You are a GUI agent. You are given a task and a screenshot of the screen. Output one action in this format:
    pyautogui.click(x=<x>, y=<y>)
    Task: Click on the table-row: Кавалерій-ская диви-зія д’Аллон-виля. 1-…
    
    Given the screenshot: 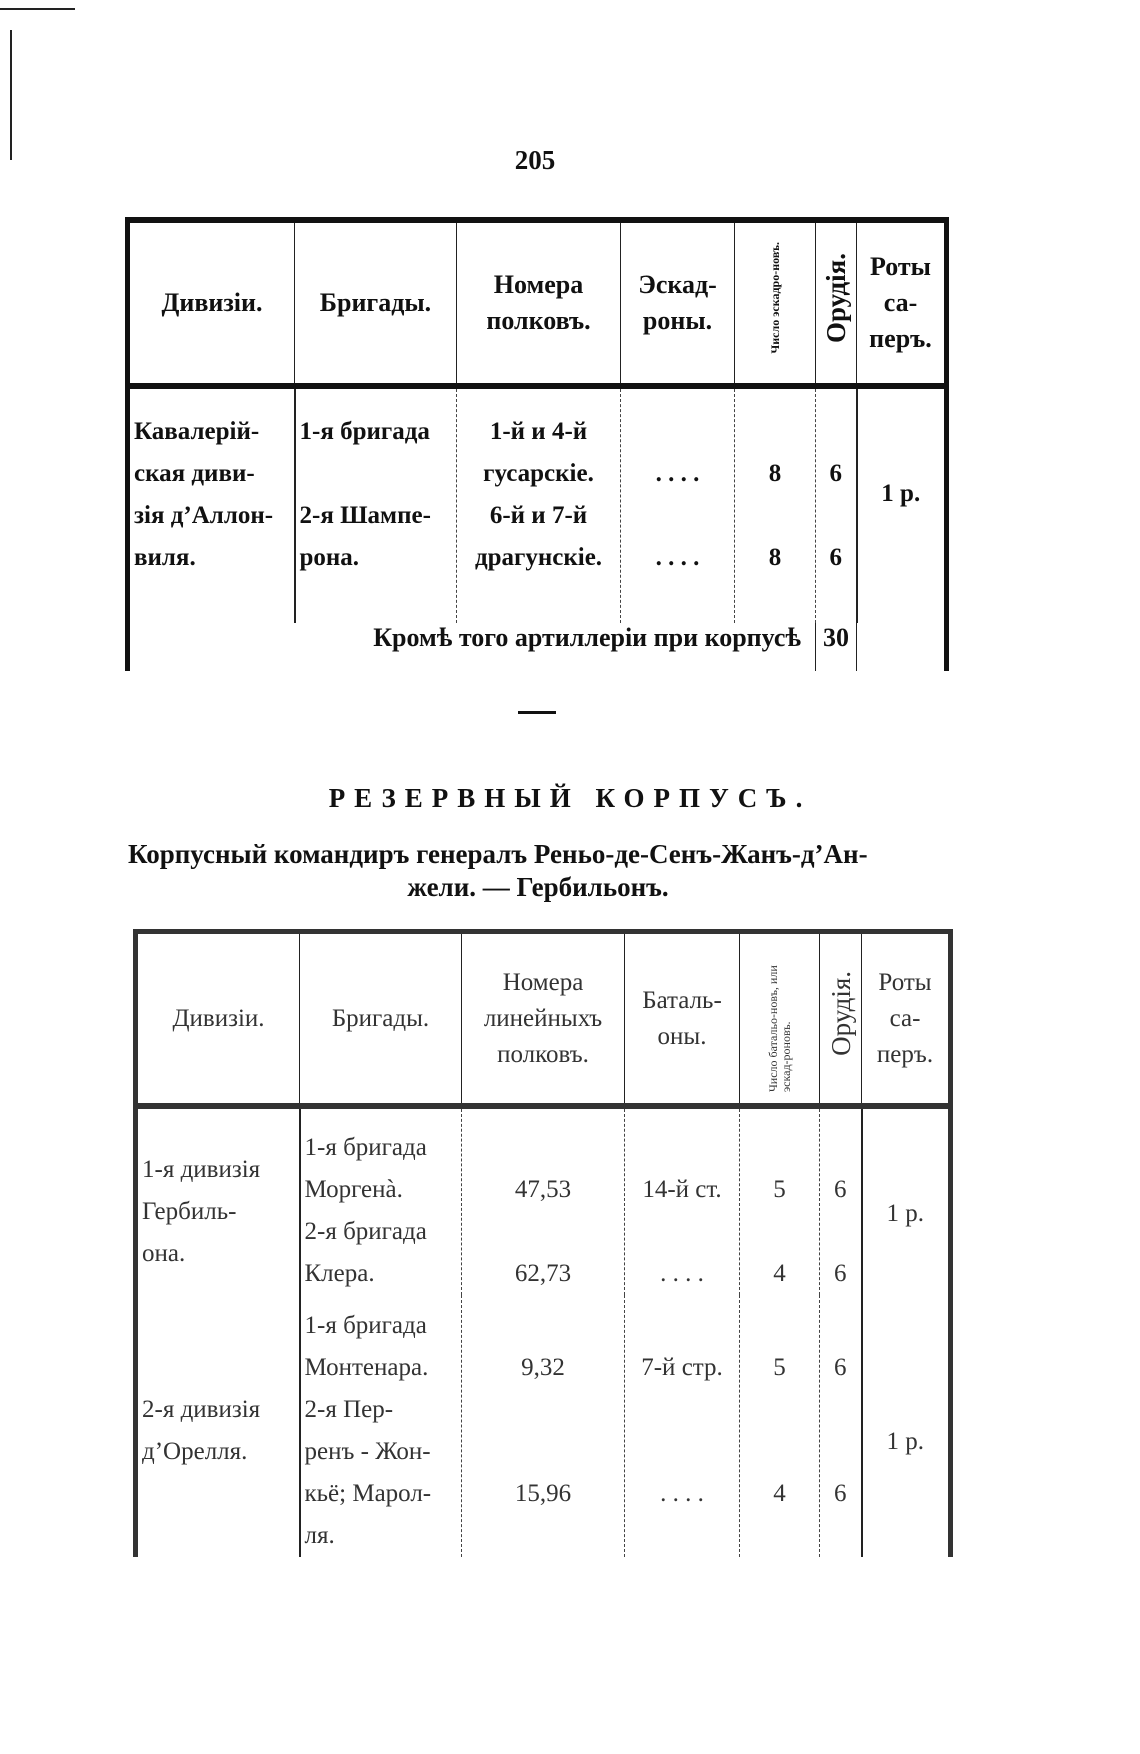 What is the action you would take?
    pyautogui.click(x=537, y=504)
    